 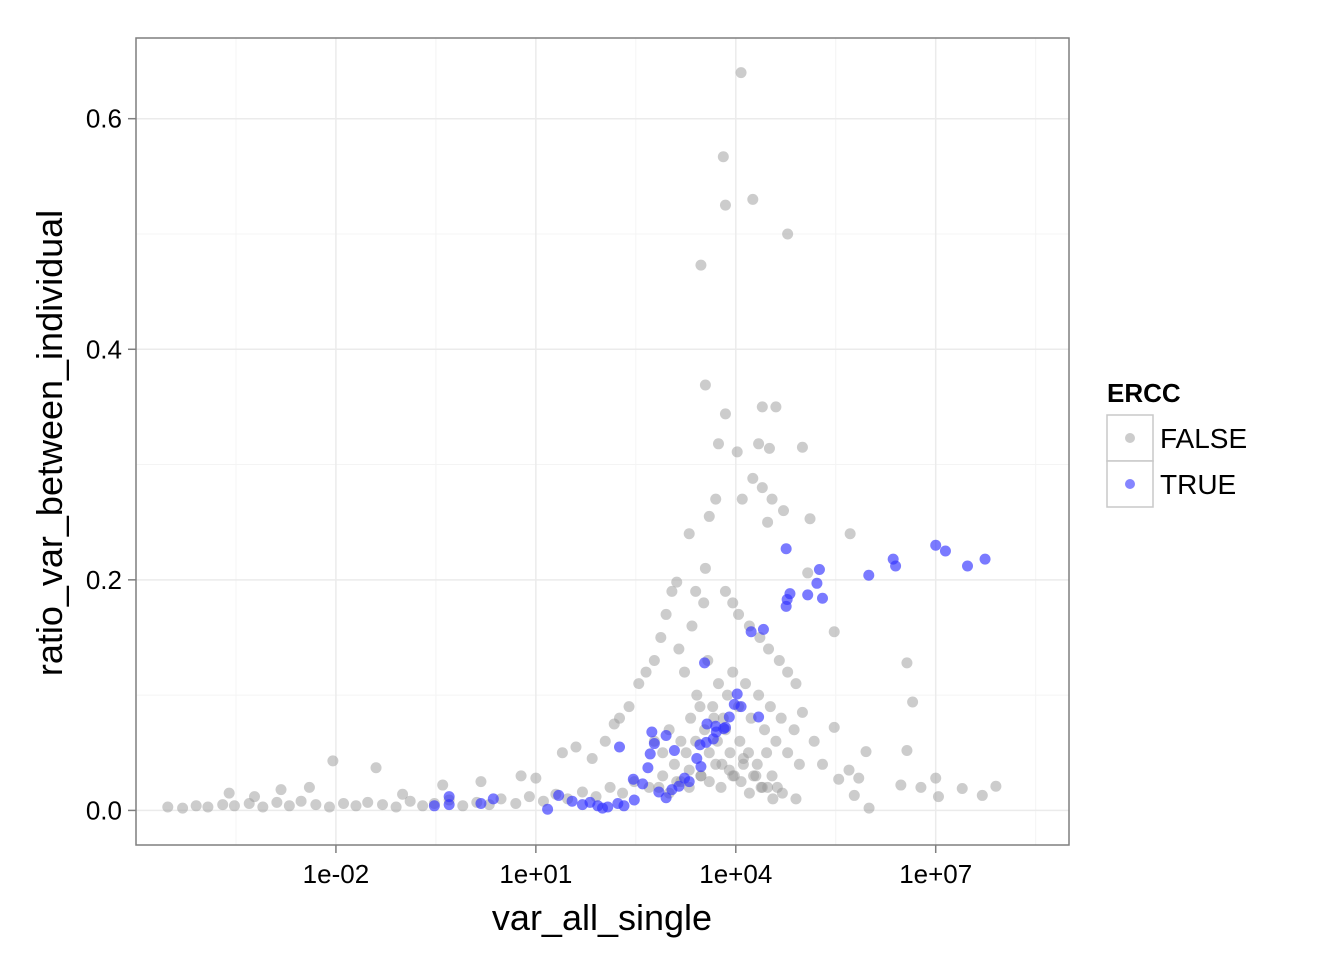 I want to click on x-tick-label: 1e-02, so click(x=336, y=874).